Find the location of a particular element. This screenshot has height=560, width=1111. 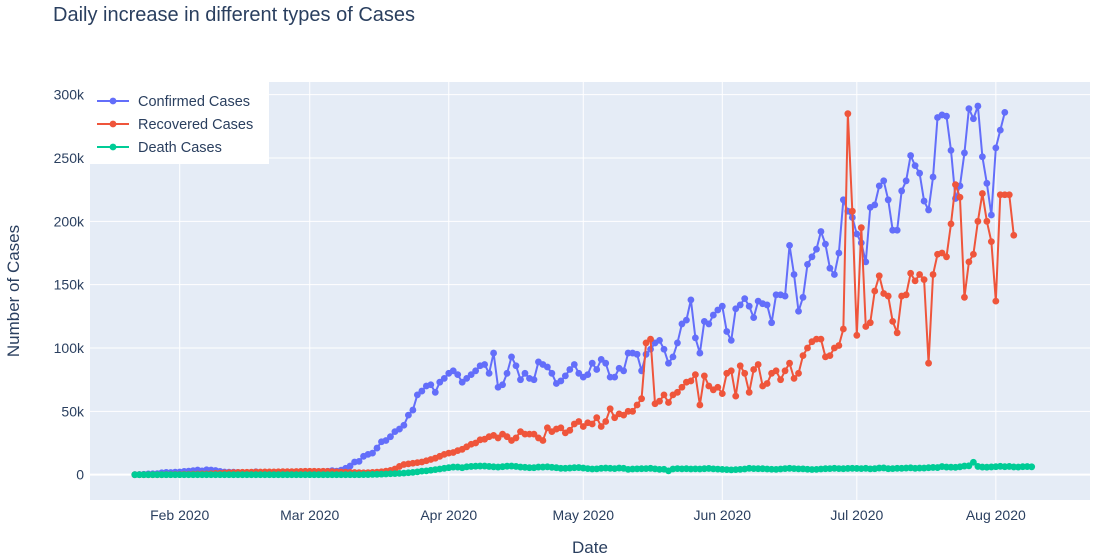

legend-label: Recovered Cases is located at coordinates (195, 125).